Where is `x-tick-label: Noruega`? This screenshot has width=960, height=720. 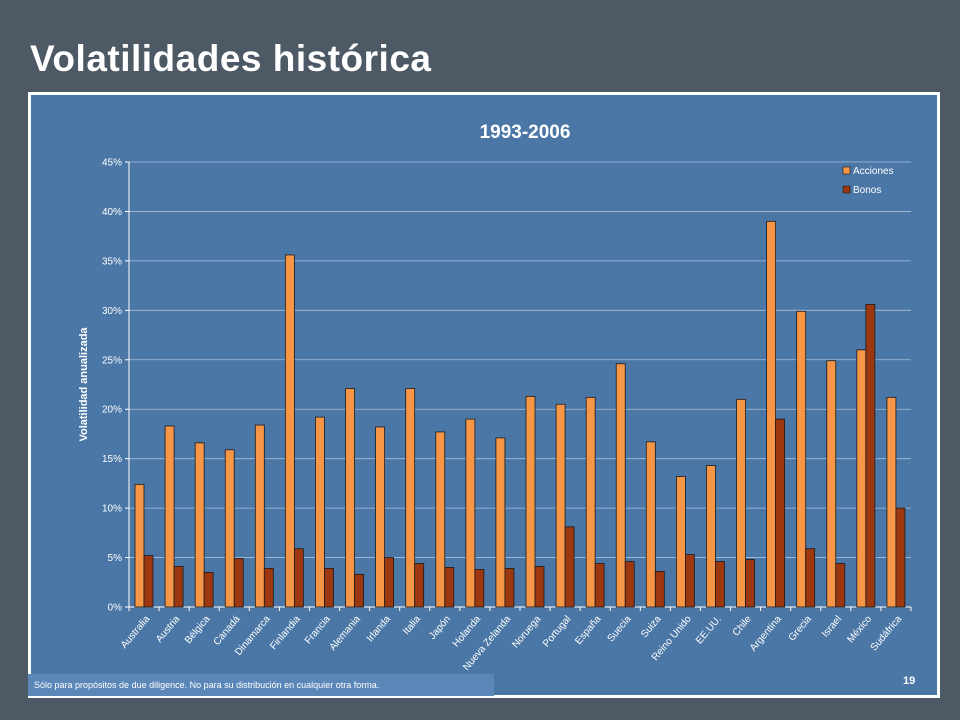
x-tick-label: Noruega is located at coordinates (526, 632).